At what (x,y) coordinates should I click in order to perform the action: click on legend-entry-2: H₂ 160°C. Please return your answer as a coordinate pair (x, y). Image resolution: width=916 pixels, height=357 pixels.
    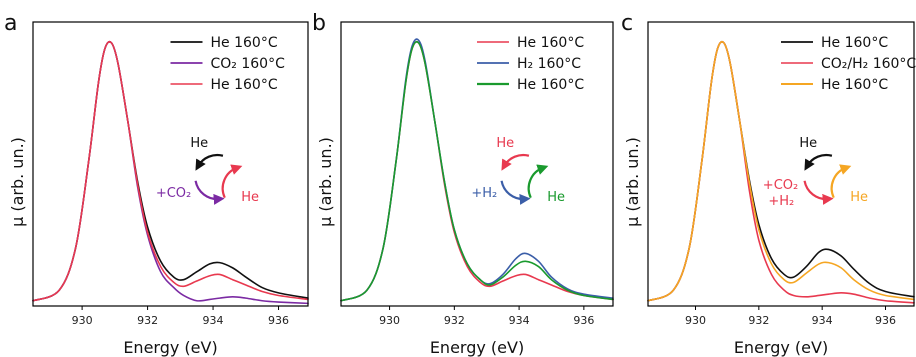
    Looking at the image, I should click on (549, 64).